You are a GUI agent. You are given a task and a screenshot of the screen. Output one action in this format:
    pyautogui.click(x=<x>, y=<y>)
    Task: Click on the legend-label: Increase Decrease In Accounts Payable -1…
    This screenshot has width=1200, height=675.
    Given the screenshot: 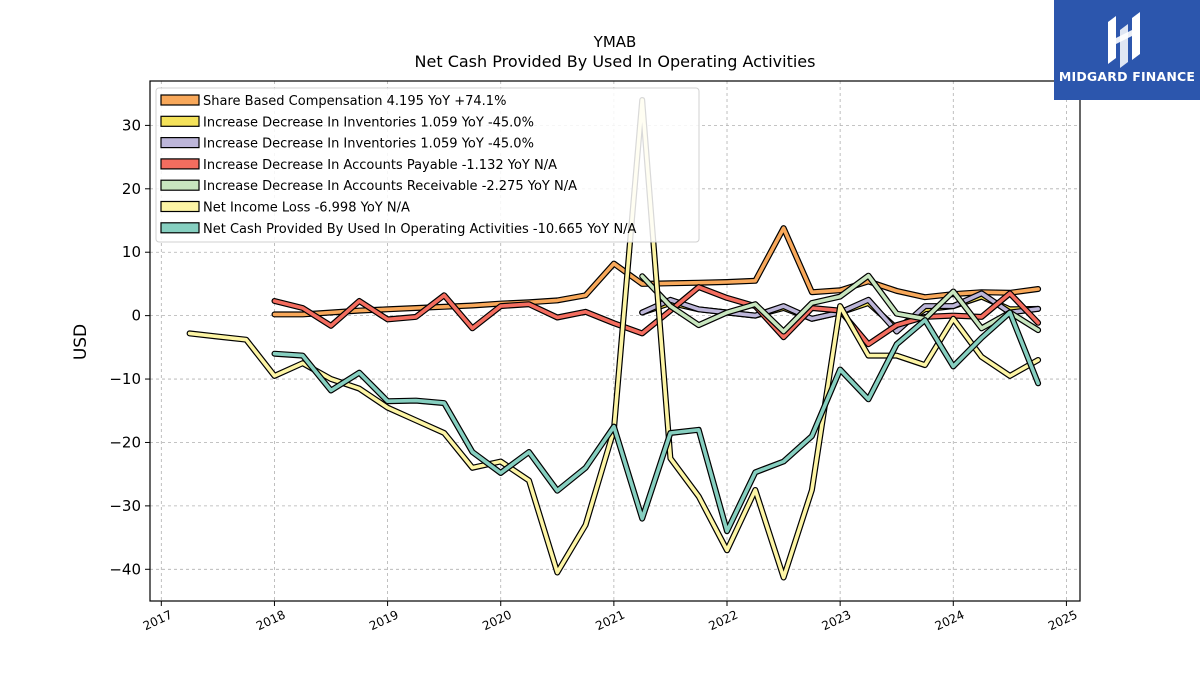 What is the action you would take?
    pyautogui.click(x=380, y=165)
    